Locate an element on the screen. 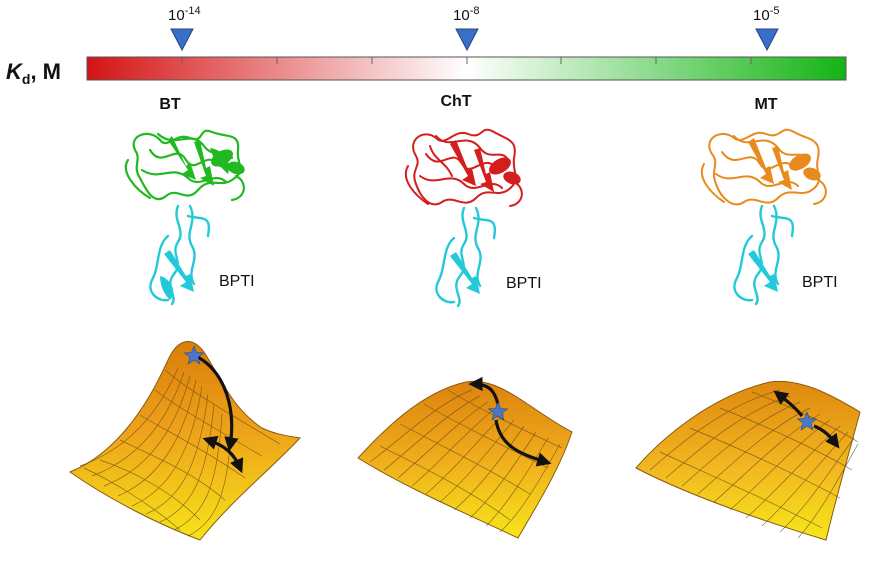  partner-label-mt: BPTI is located at coordinates (820, 282).